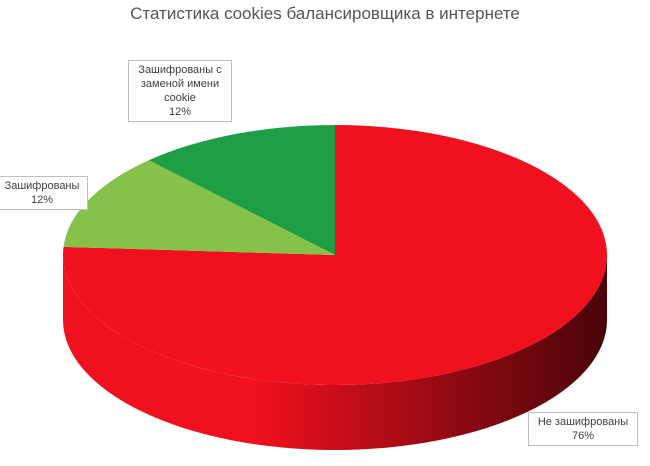 The height and width of the screenshot is (466, 650). Describe the element at coordinates (583, 436) in the screenshot. I see `value-label: 76%` at that location.